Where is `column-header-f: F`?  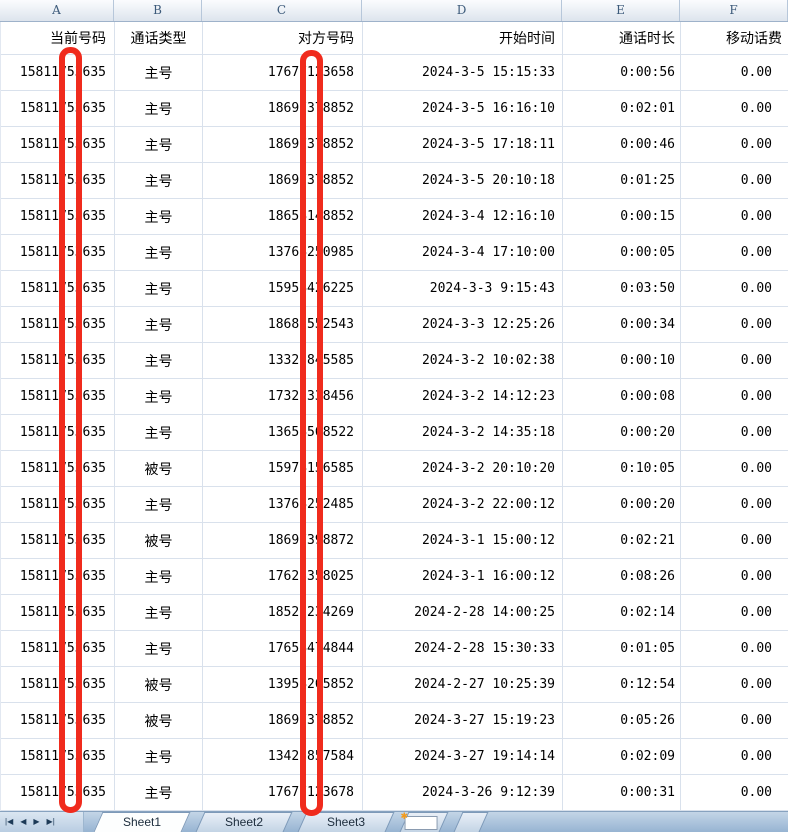
column-header-f: F is located at coordinates (734, 10).